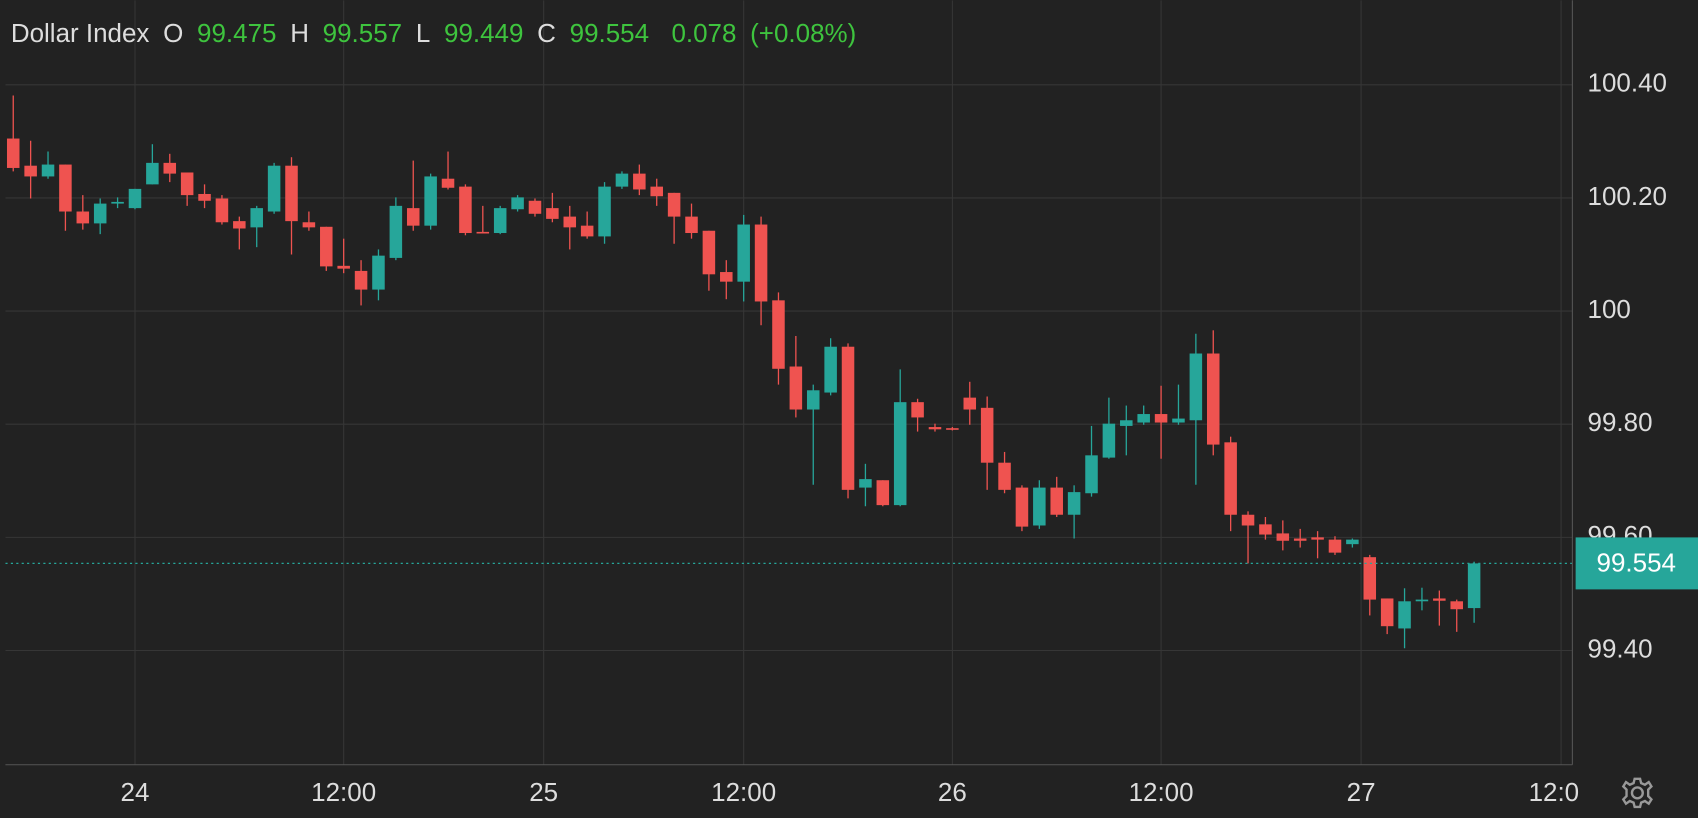 The height and width of the screenshot is (818, 1698). I want to click on open-value: 99.475, so click(236, 33).